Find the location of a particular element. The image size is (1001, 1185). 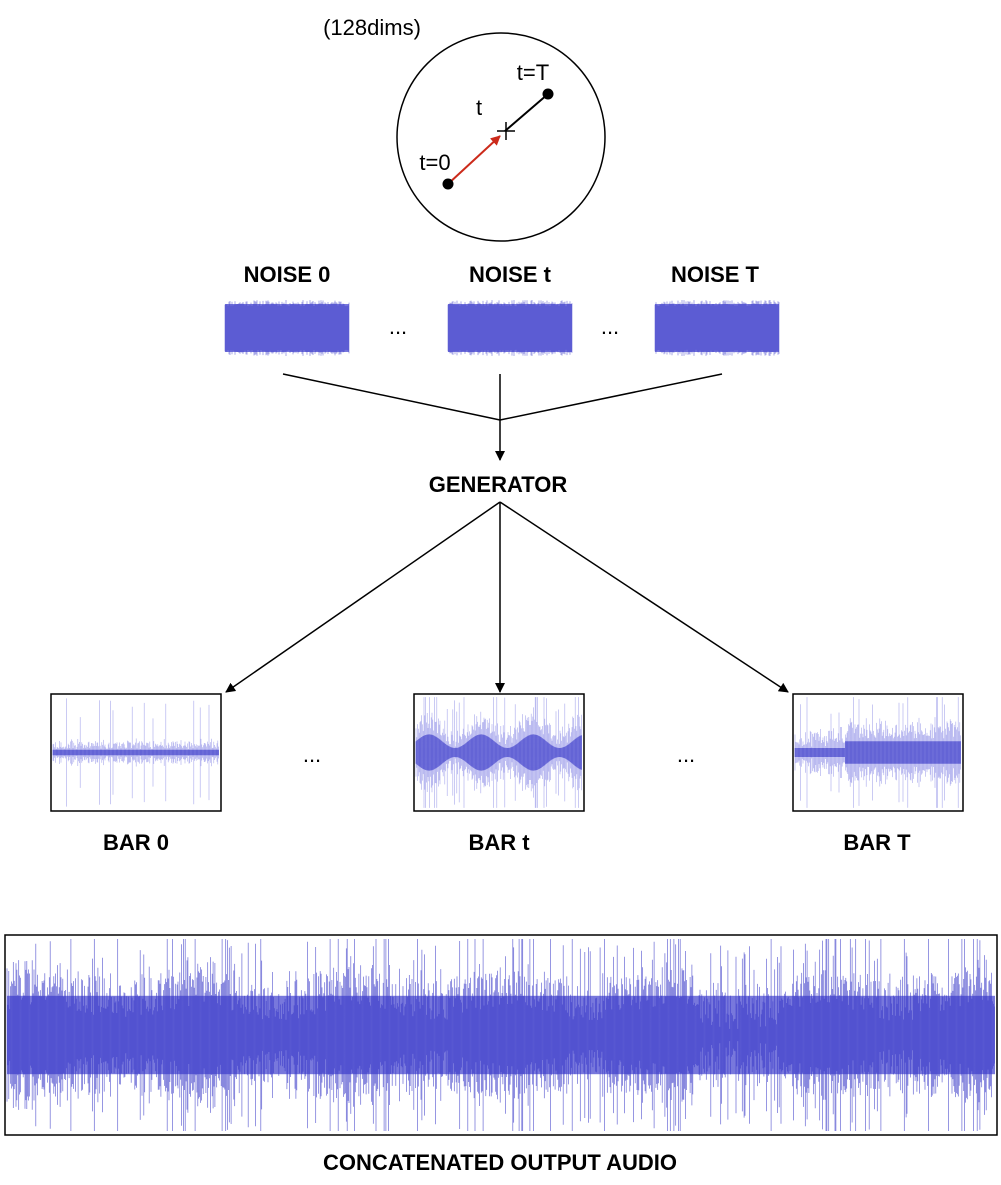

noise-T-waveform is located at coordinates (717, 328).